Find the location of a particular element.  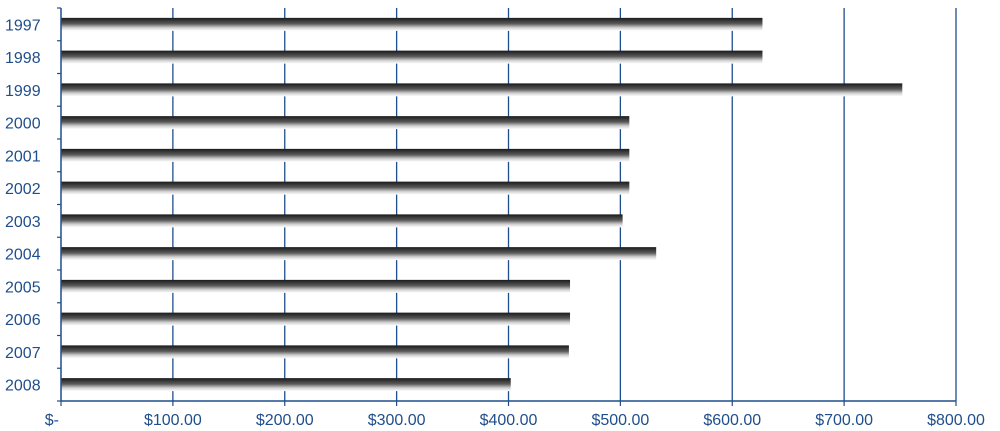

x-tick-label-400: $400.00 is located at coordinates (509, 420).